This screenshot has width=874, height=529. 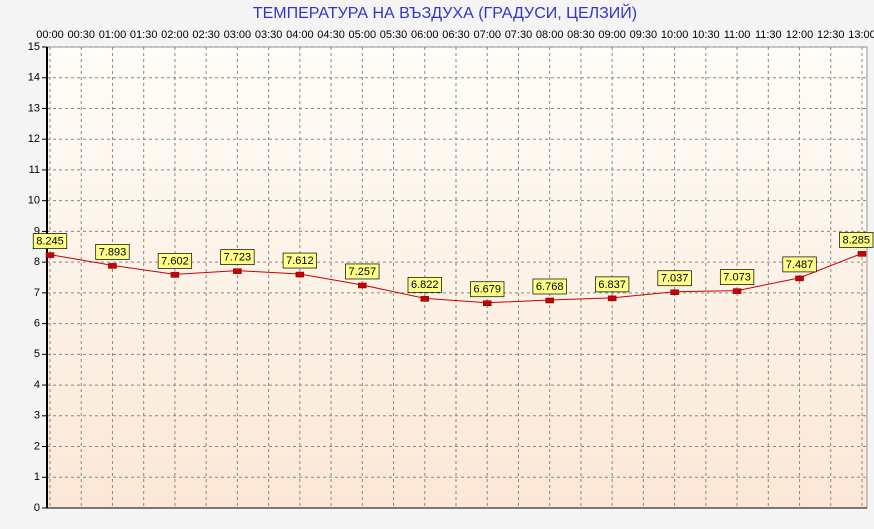 I want to click on x-tick-label: 13:00, so click(x=861, y=35).